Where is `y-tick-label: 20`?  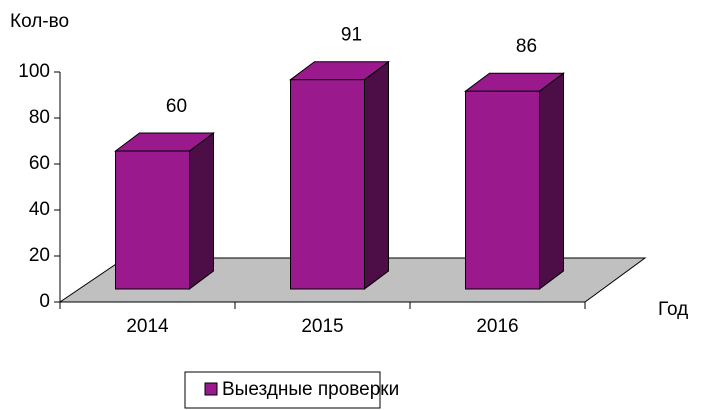
y-tick-label: 20 is located at coordinates (39, 255).